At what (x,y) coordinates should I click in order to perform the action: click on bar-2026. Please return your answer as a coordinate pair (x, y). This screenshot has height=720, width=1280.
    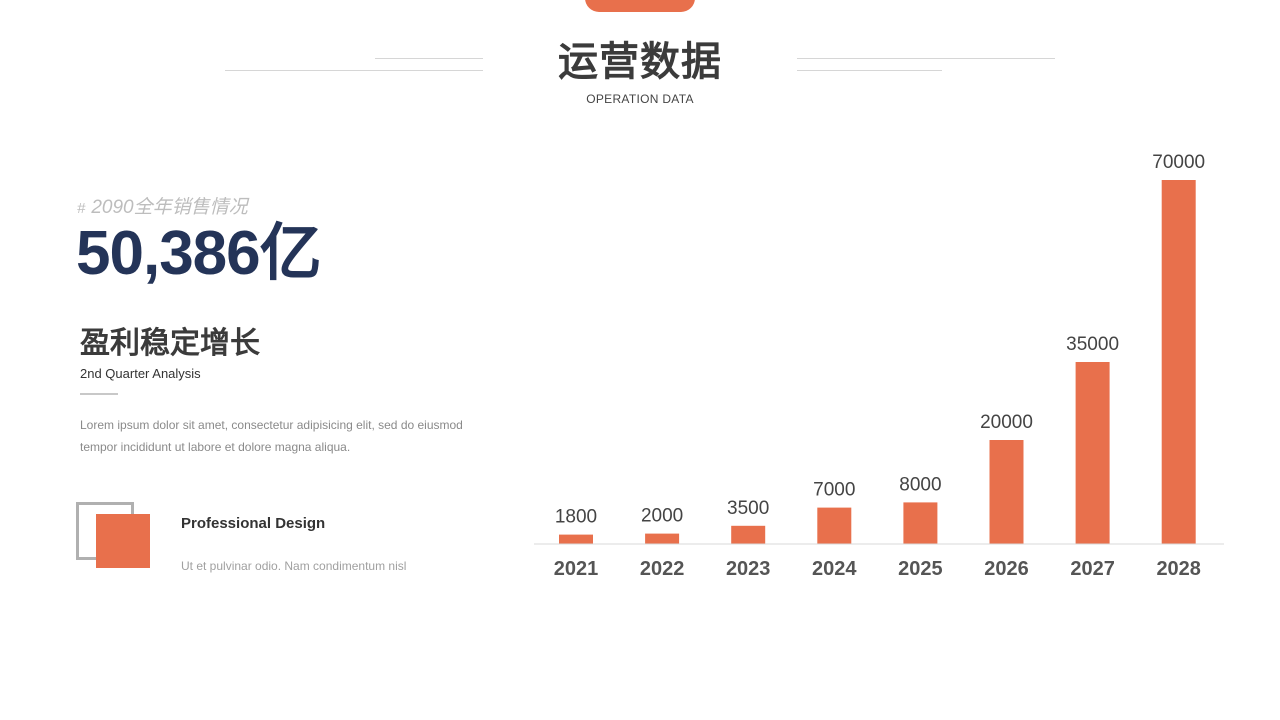
    Looking at the image, I should click on (1006, 492).